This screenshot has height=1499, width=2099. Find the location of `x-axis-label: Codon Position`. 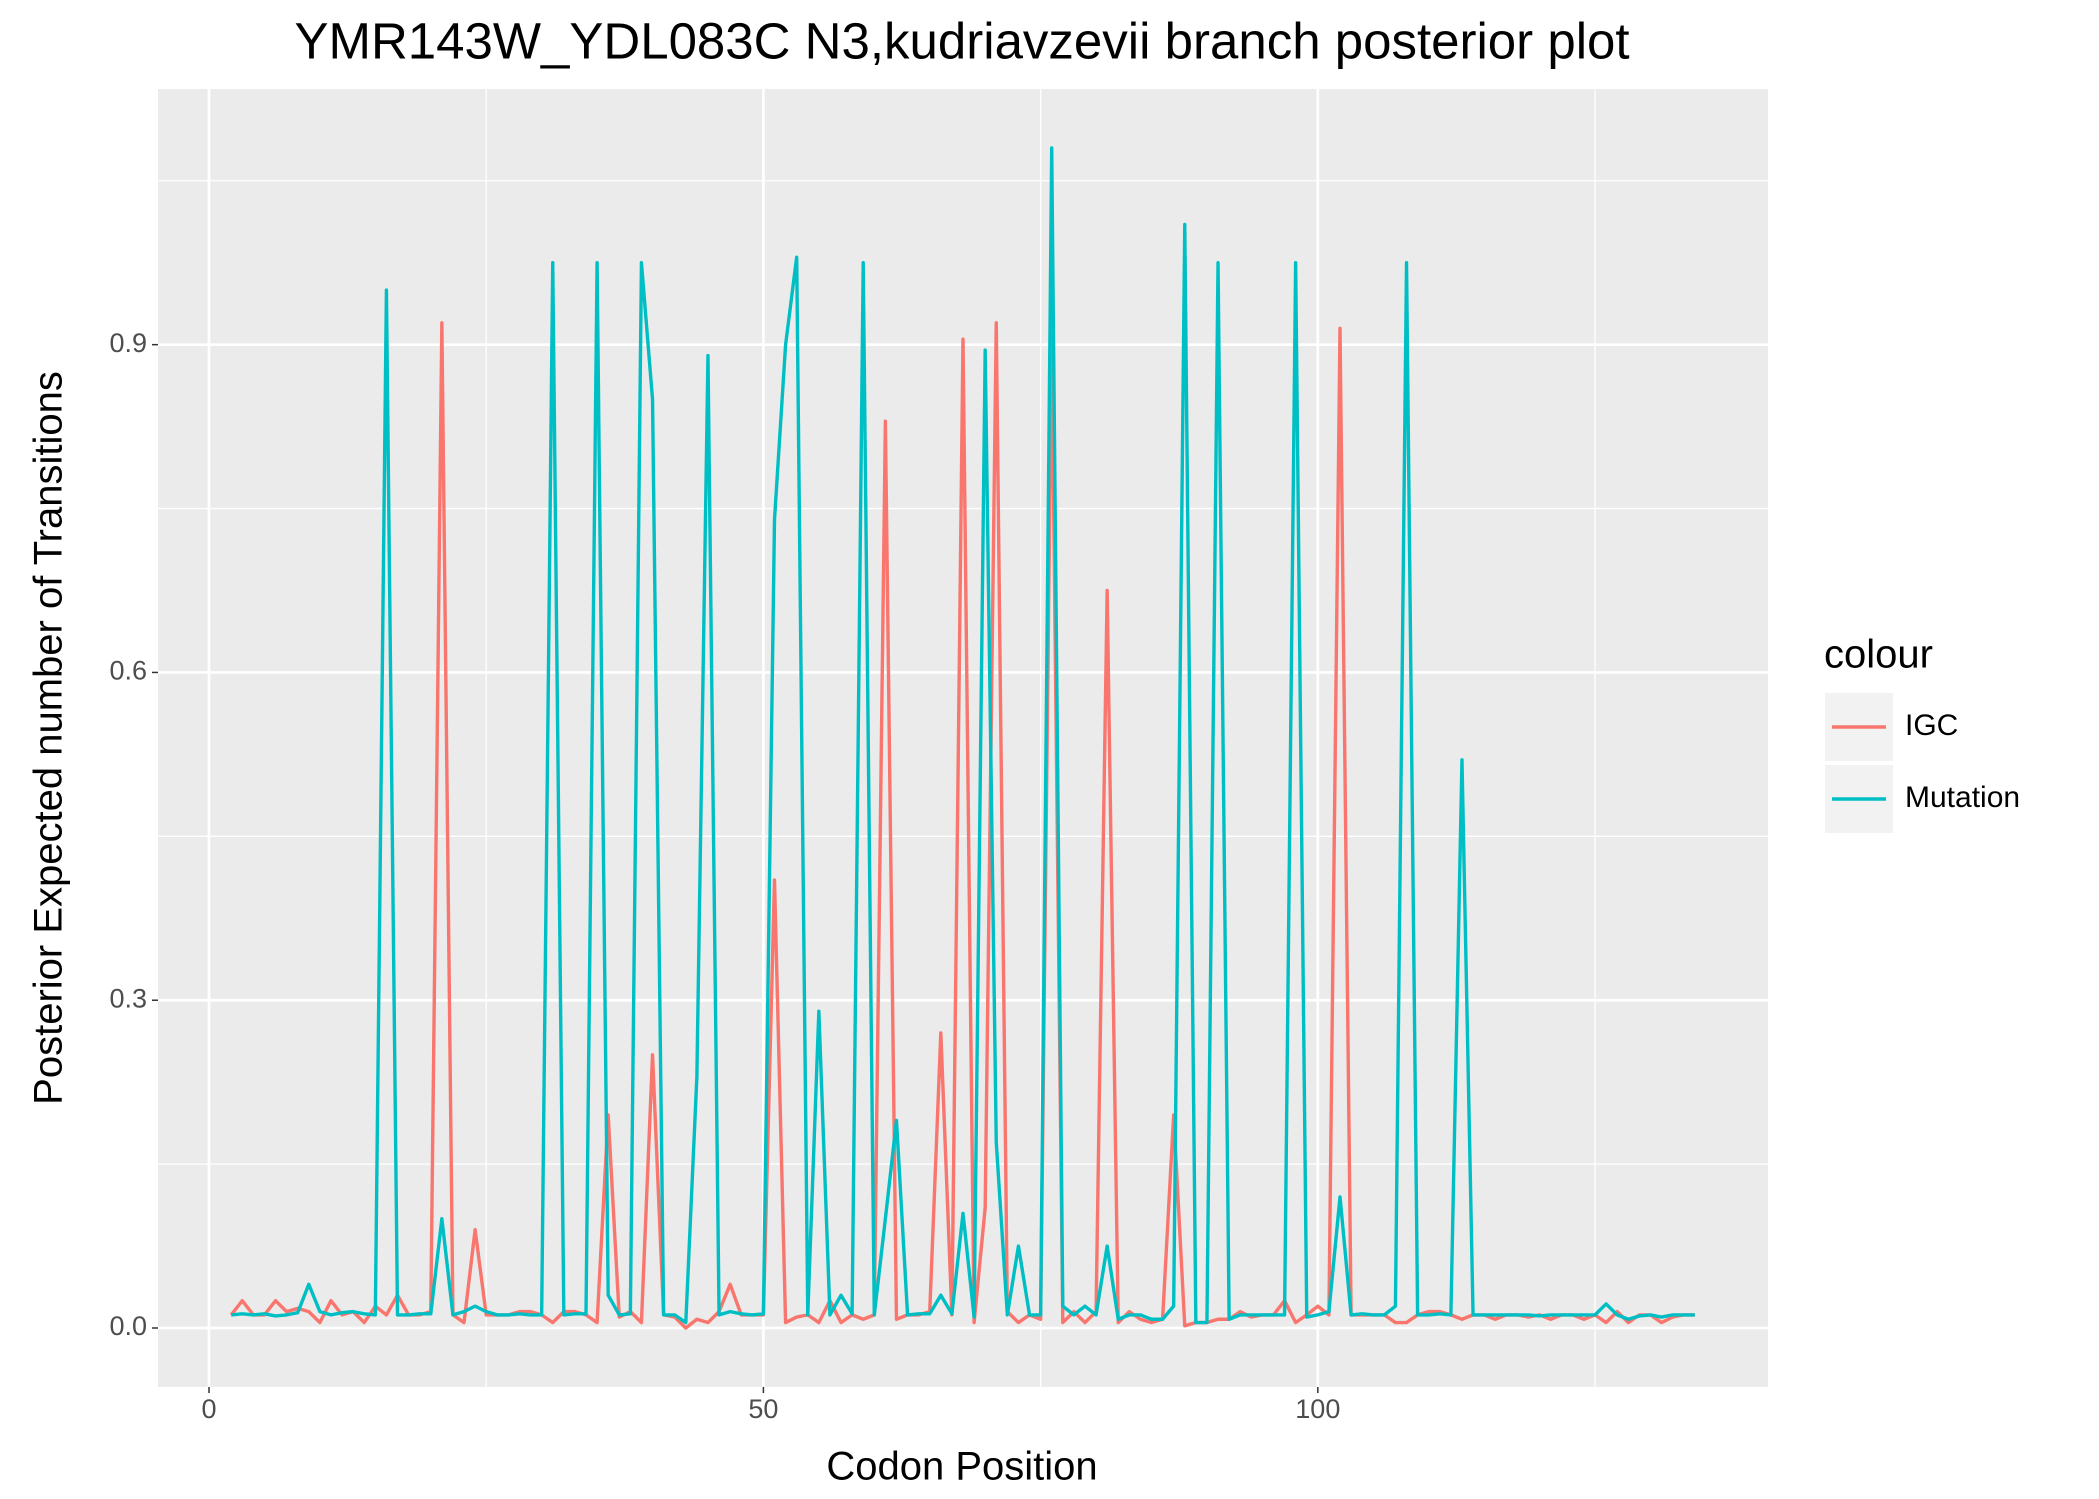

x-axis-label: Codon Position is located at coordinates (961, 1467).